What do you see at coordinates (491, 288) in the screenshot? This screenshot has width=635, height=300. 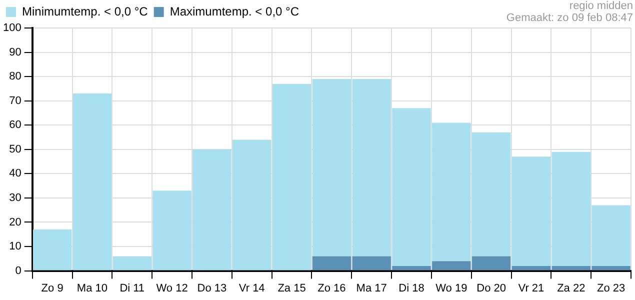 I see `x-tick-label: Do 20` at bounding box center [491, 288].